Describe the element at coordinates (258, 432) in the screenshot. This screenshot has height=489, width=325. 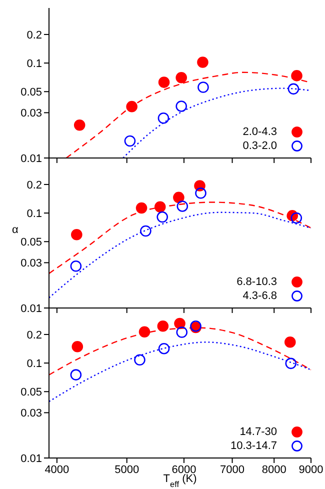
I see `legend-label: 14.7-30` at that location.